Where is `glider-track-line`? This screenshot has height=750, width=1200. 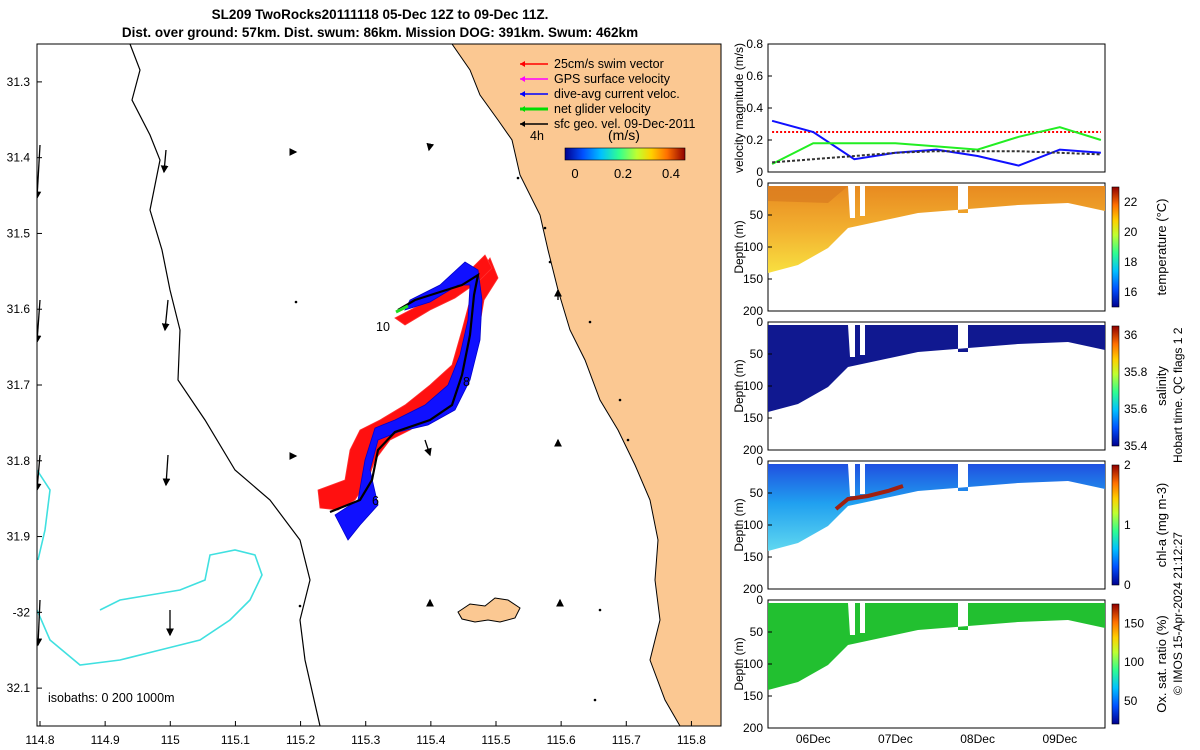 glider-track-line is located at coordinates (404, 393).